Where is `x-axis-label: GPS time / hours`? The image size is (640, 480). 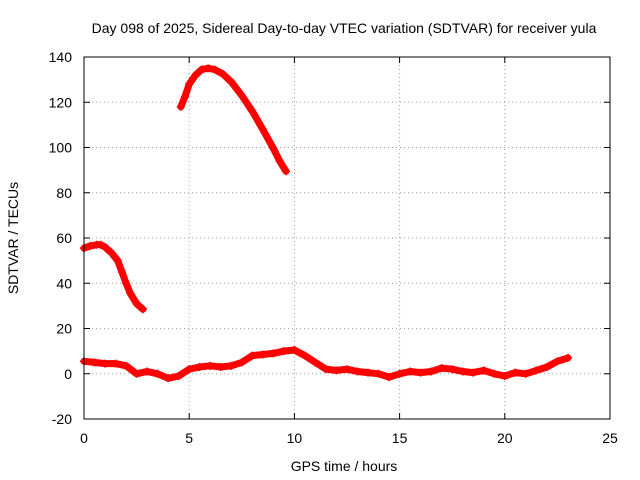
x-axis-label: GPS time / hours is located at coordinates (344, 466).